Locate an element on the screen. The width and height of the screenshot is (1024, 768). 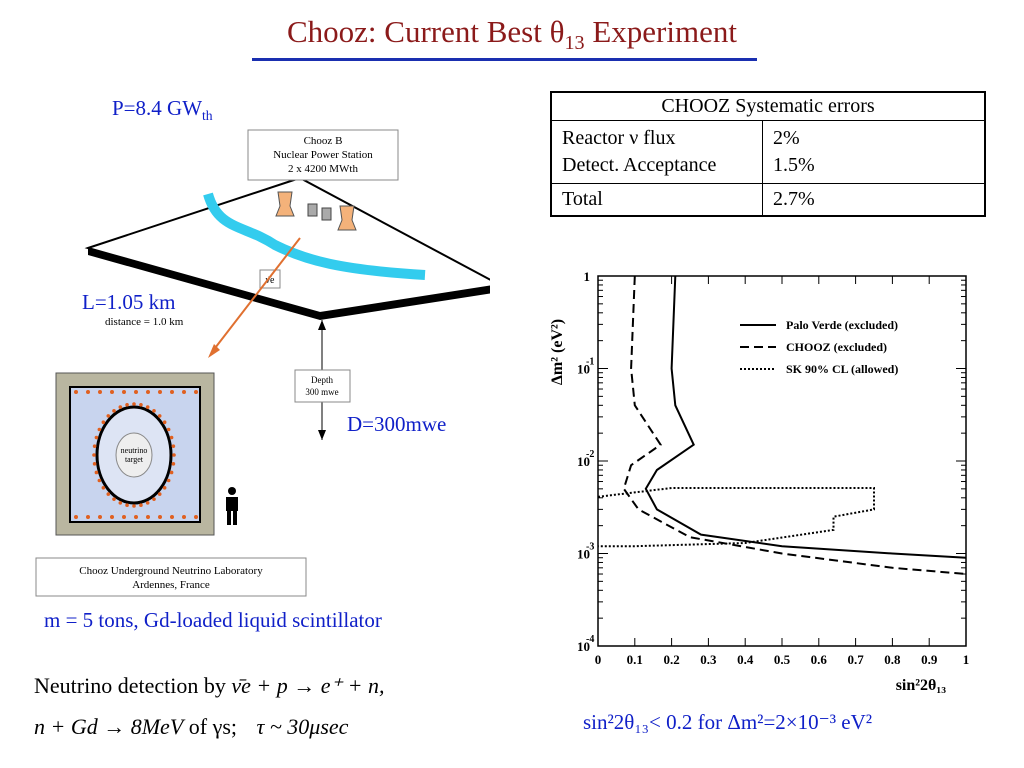
station-line-1: Chooz B is located at coordinates (323, 141).